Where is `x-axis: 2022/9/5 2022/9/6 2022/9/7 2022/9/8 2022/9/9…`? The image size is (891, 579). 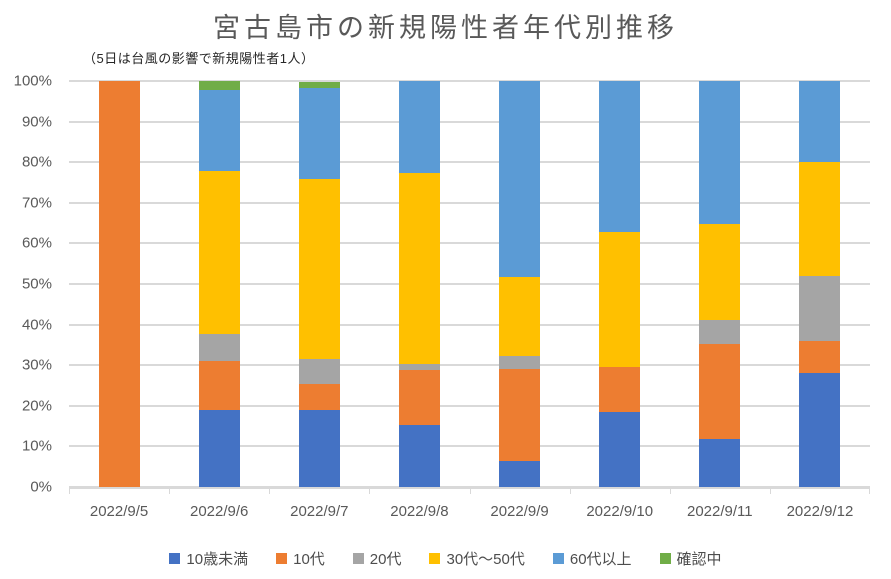
x-axis: 2022/9/5 2022/9/6 2022/9/7 2022/9/8 2022/9/9… is located at coordinates (469, 513).